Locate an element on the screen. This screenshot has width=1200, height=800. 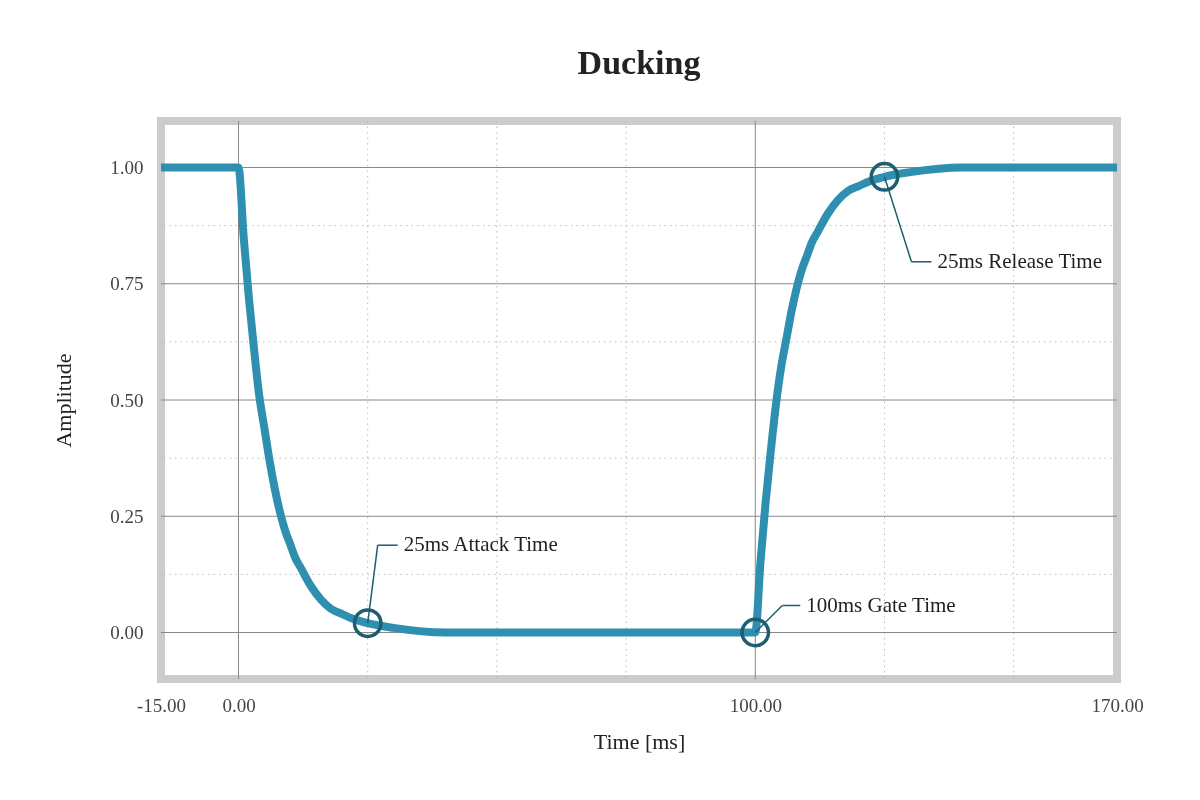
x-tick-label: -15.00 is located at coordinates (161, 705).